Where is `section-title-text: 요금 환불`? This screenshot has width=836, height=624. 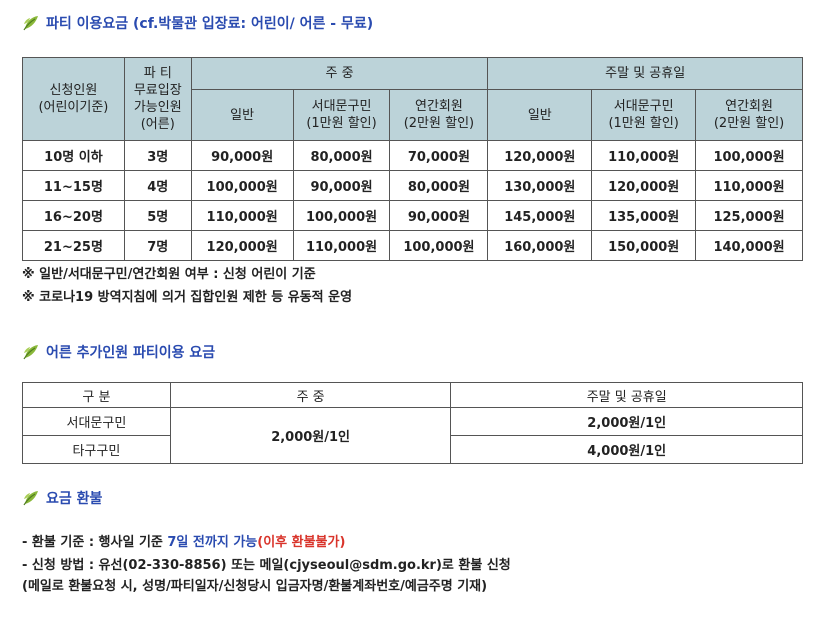
section-title-text: 요금 환불 is located at coordinates (74, 499).